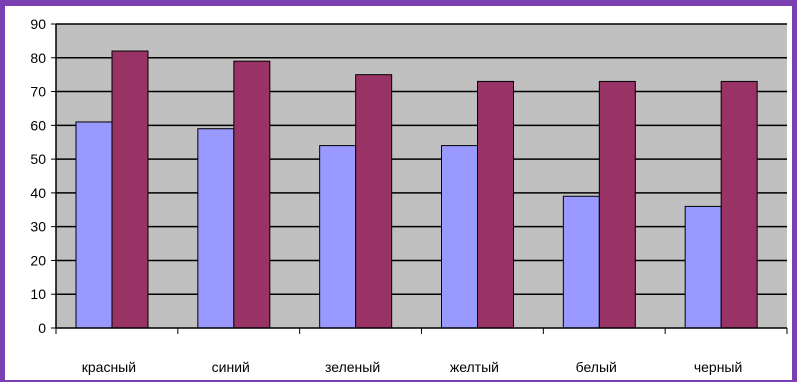  I want to click on y-tick-label: 30, so click(38, 227).